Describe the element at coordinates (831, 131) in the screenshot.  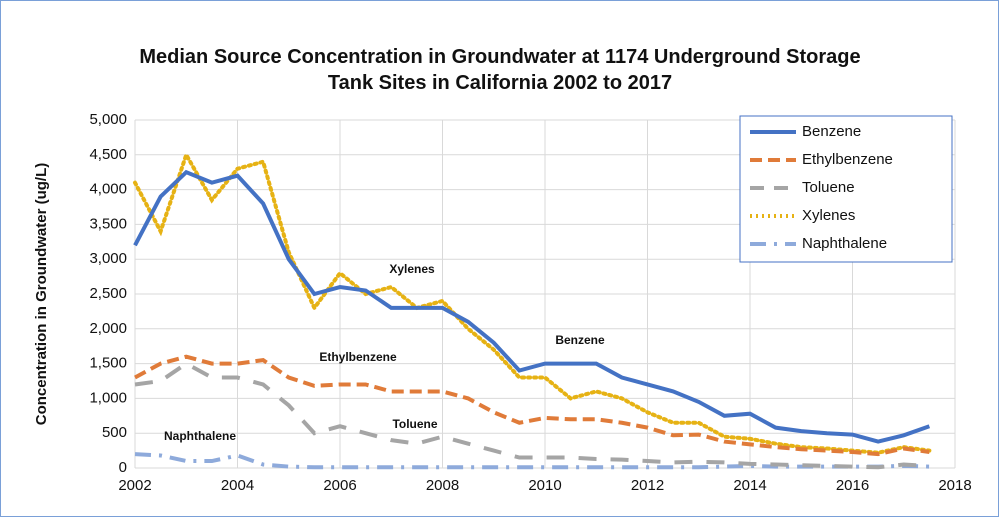
I see `legend-label: Benzene` at that location.